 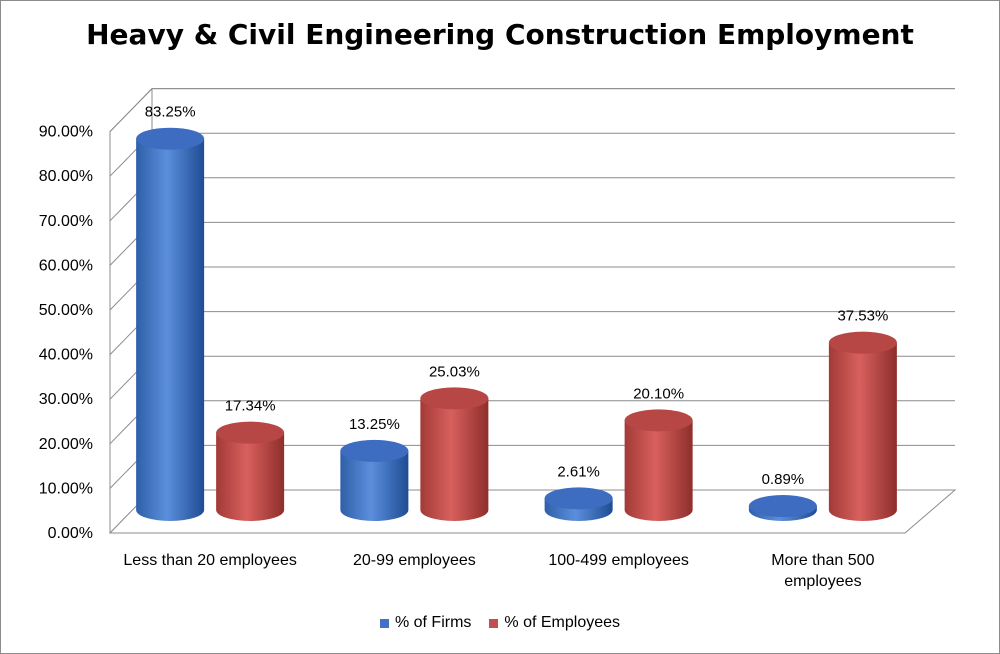 I want to click on data-label-employees: 17.34%, so click(x=250, y=406).